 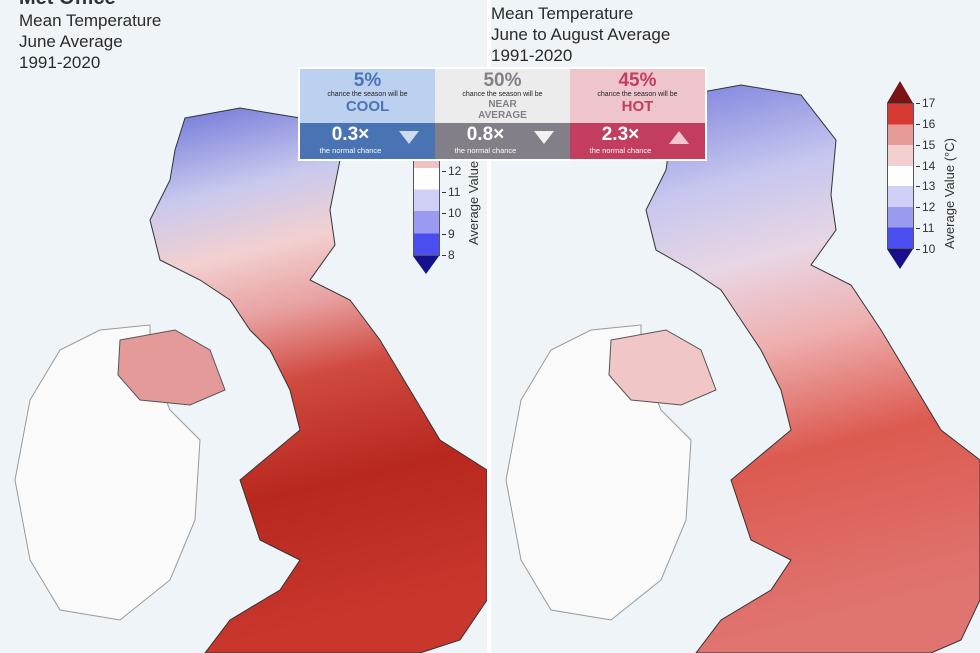 I want to click on legend-tick: 9, so click(x=448, y=234).